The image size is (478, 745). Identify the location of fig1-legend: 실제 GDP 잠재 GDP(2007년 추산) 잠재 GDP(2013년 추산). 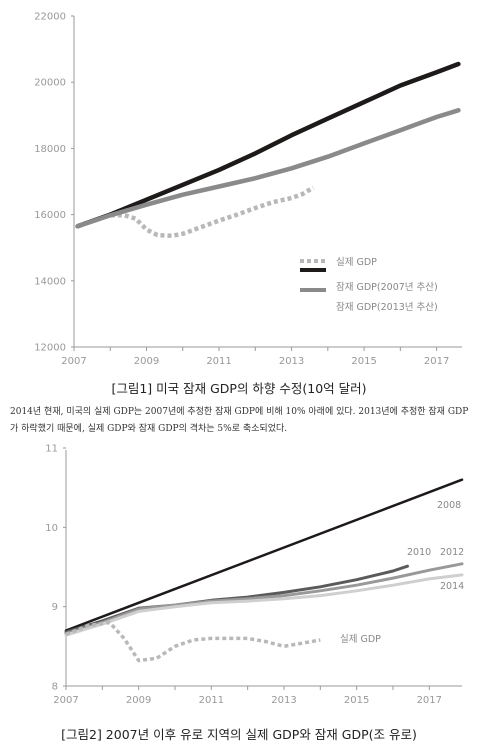
(369, 285).